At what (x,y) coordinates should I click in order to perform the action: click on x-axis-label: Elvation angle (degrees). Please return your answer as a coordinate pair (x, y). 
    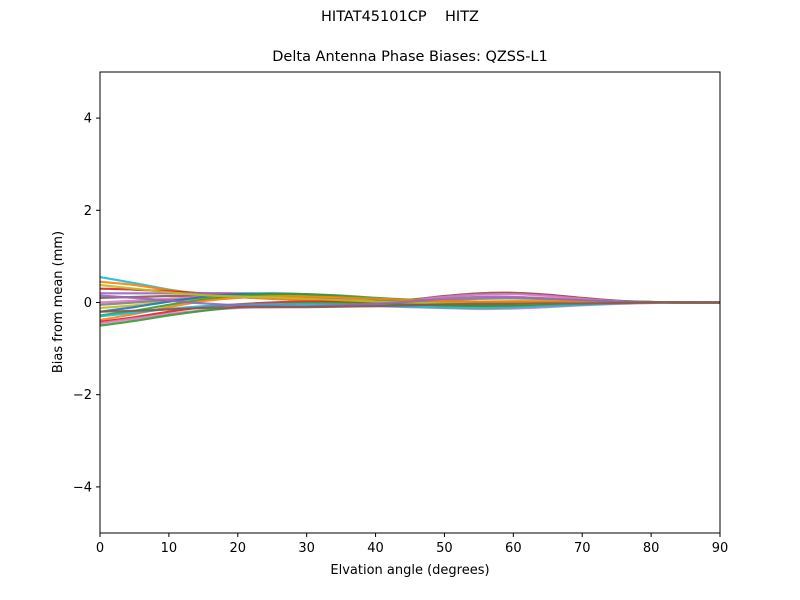
    Looking at the image, I should click on (409, 570).